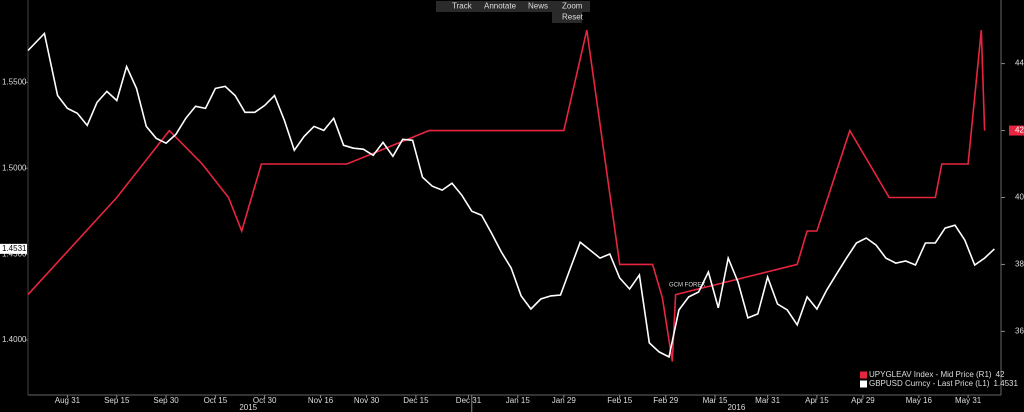  Describe the element at coordinates (767, 400) in the screenshot. I see `x-tick-label: Mar 31` at that location.